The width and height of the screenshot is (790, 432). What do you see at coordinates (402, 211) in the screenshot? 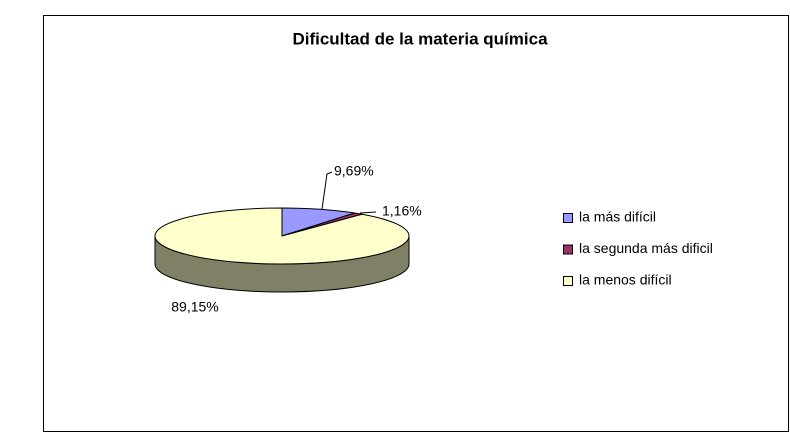
I see `data-label: 1,16%` at bounding box center [402, 211].